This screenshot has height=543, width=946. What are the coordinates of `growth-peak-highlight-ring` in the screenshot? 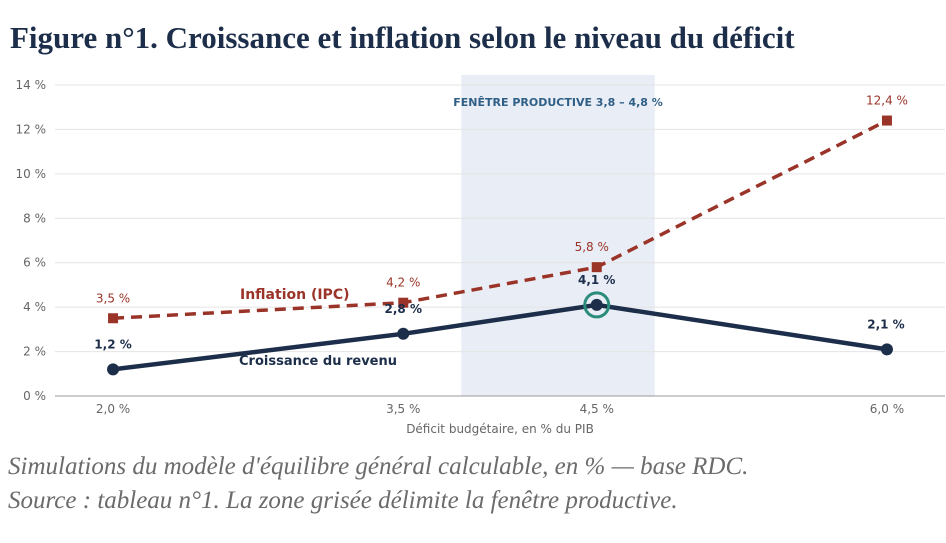 It's located at (597, 305).